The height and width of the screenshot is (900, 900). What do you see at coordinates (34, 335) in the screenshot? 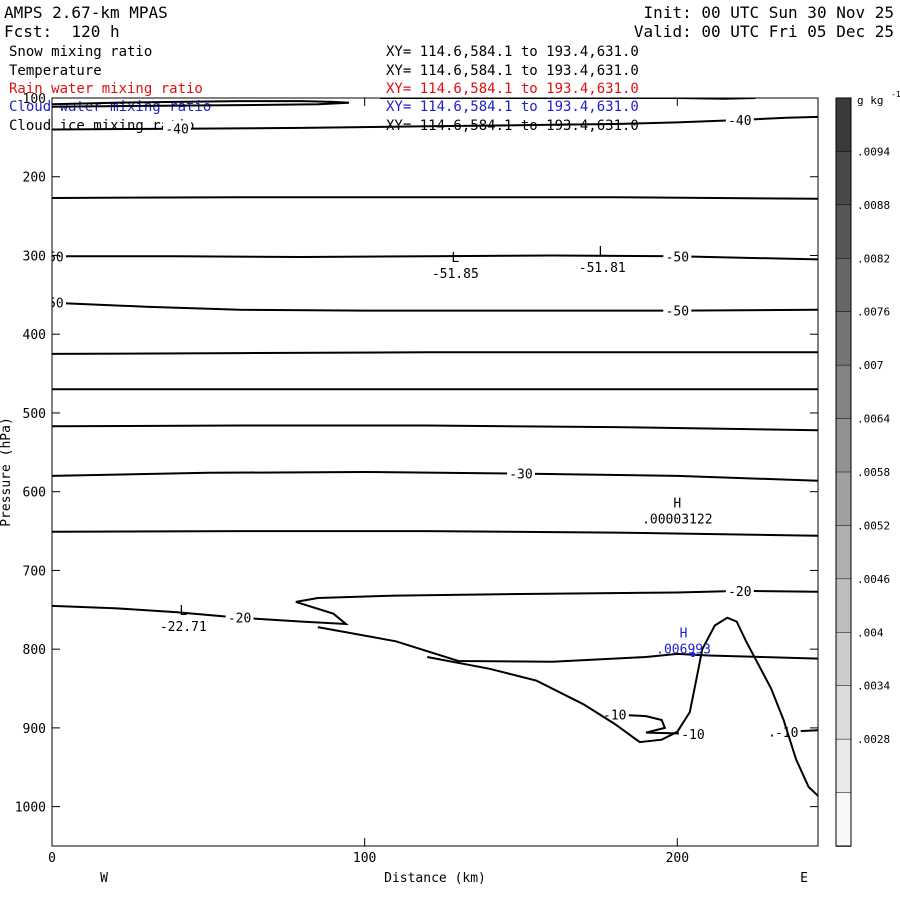
I see `y-tick-label: 400` at bounding box center [34, 335].